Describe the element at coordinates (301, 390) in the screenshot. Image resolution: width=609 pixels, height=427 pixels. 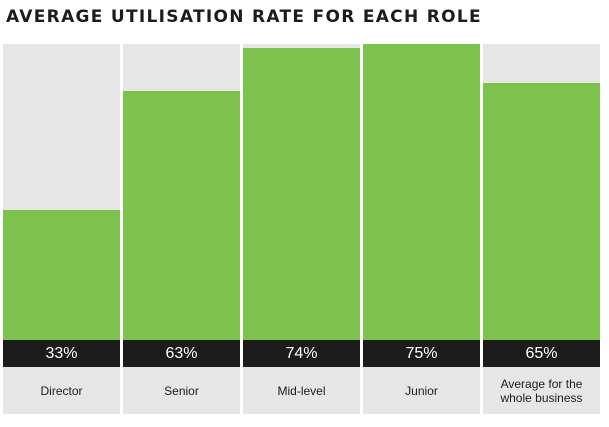
I see `category-label-mid-level: Mid-level` at that location.